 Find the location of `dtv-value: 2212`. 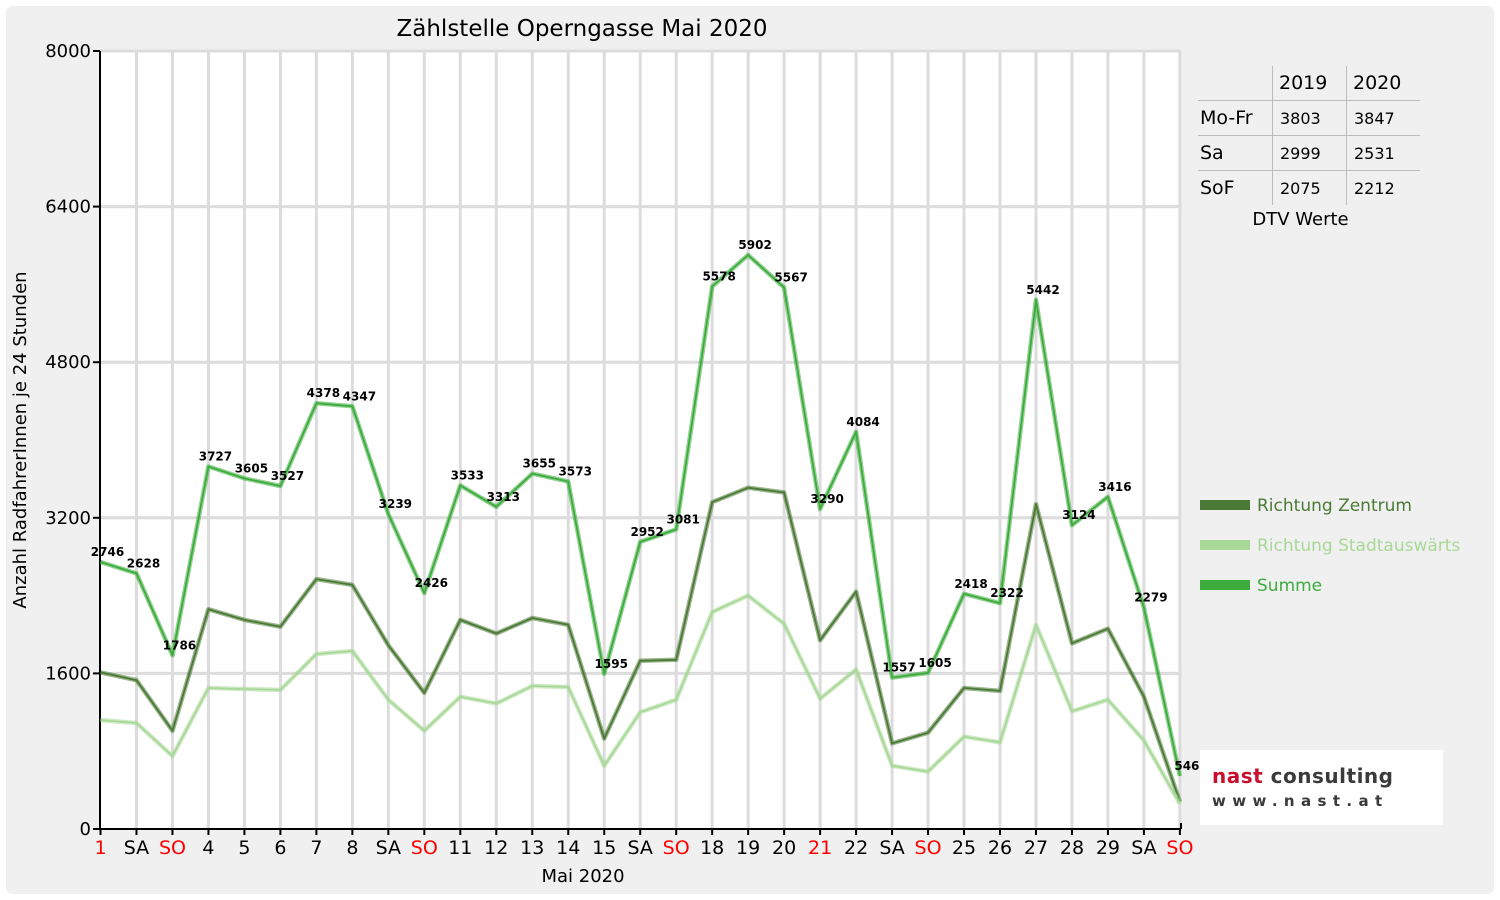

dtv-value: 2212 is located at coordinates (1383, 187).